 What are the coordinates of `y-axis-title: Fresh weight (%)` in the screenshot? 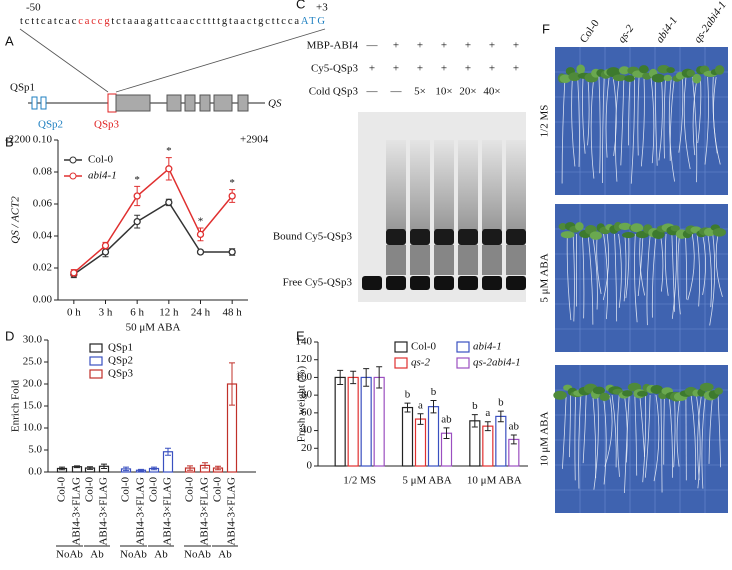 It's located at (302, 403).